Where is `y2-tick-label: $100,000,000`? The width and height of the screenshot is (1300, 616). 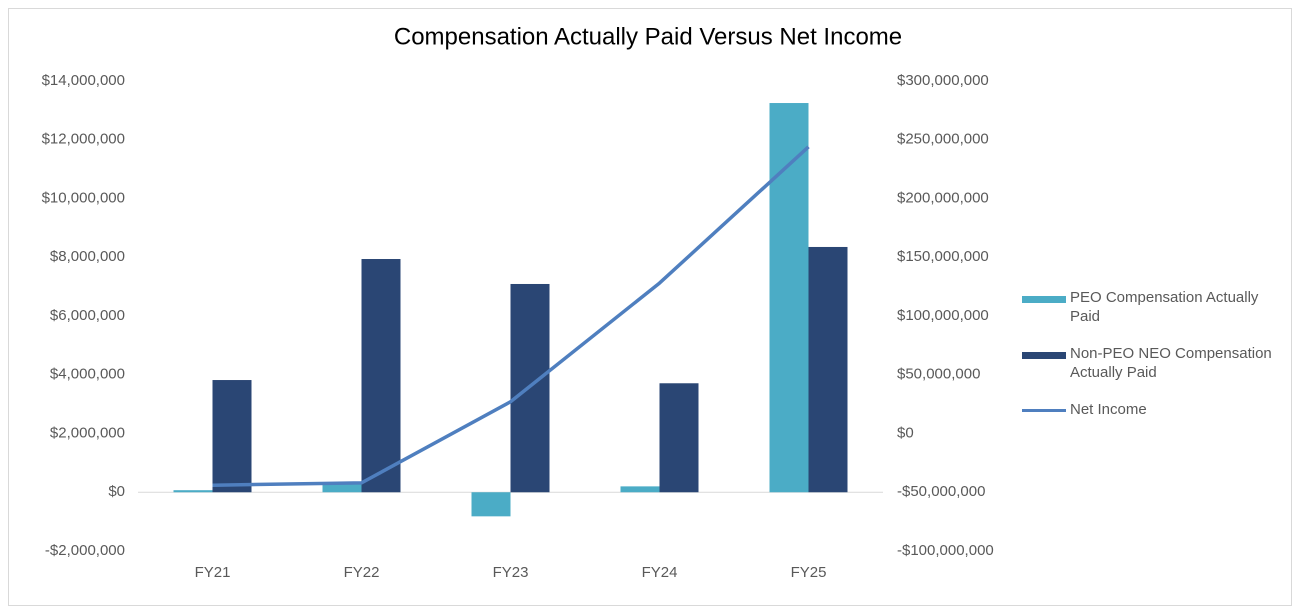
y2-tick-label: $100,000,000 is located at coordinates (943, 315).